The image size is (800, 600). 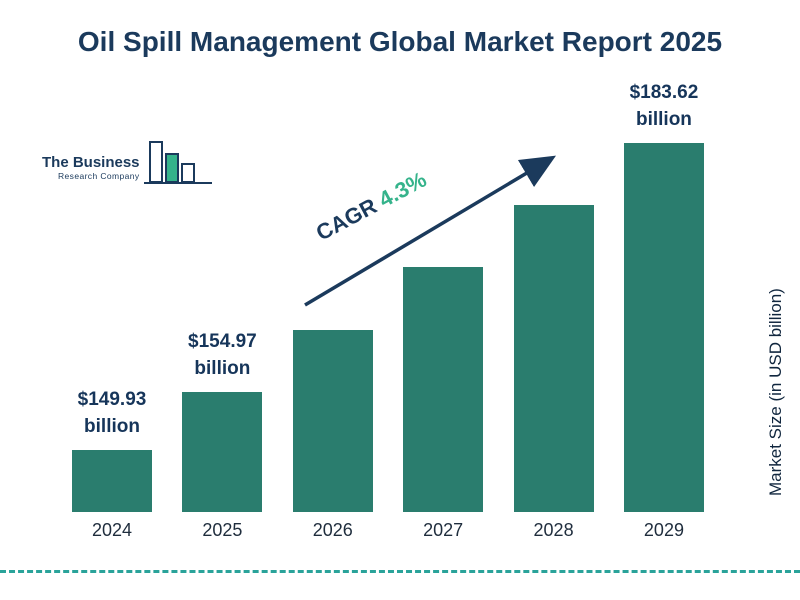 I want to click on company-logo: The Business Research Company, so click(x=128, y=168).